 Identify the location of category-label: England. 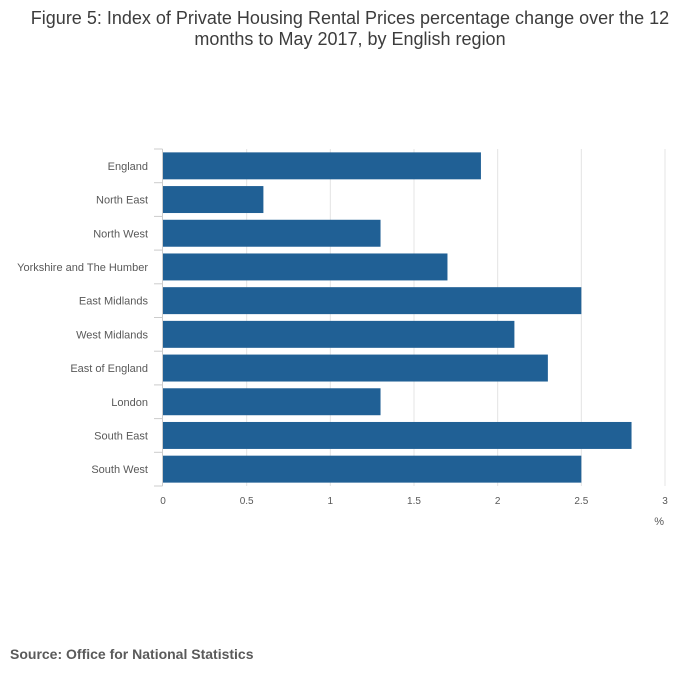
(128, 167).